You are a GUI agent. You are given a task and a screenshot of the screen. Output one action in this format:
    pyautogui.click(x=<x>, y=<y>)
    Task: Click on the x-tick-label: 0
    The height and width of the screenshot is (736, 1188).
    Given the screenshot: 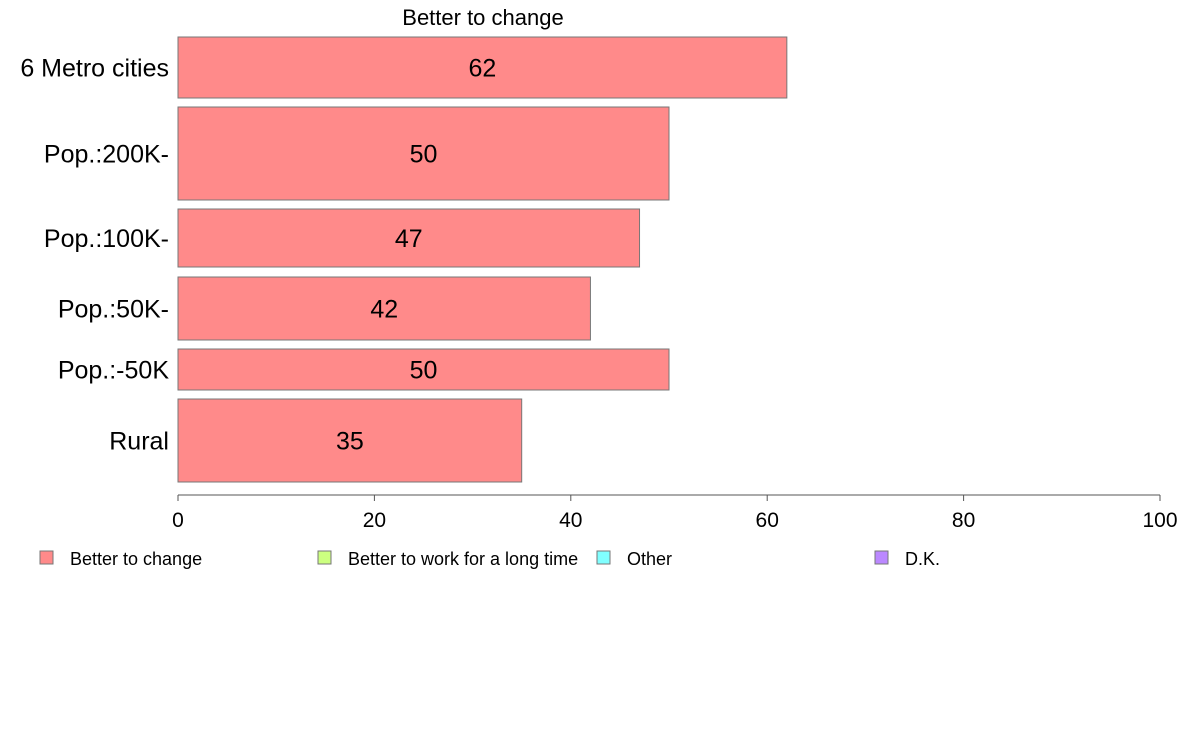 What is the action you would take?
    pyautogui.click(x=178, y=520)
    